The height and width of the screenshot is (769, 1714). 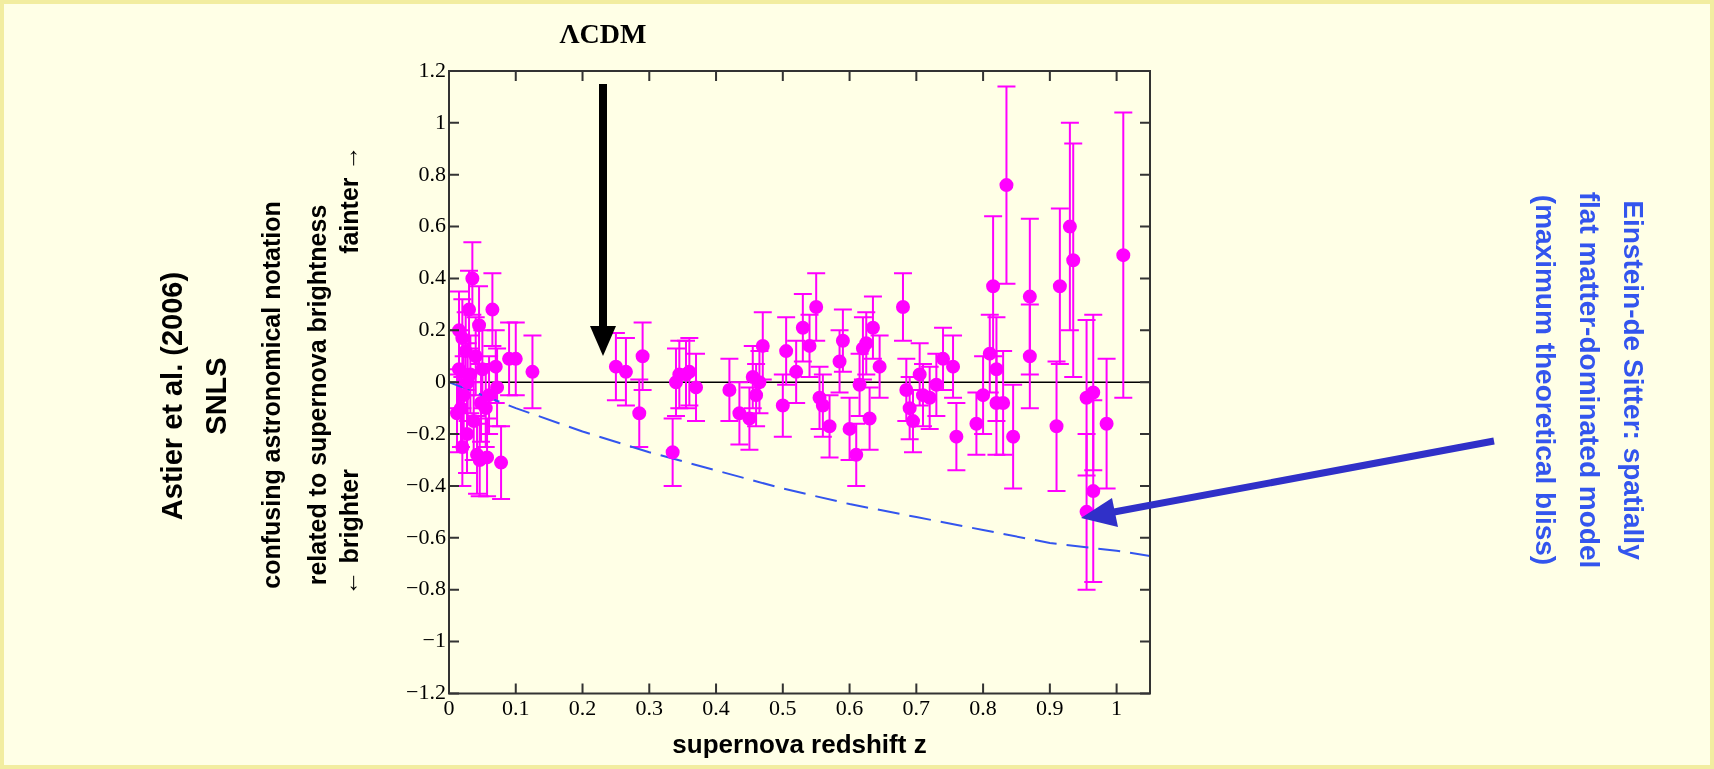 I want to click on x-axis-title: supernova redshift z, so click(x=799, y=743).